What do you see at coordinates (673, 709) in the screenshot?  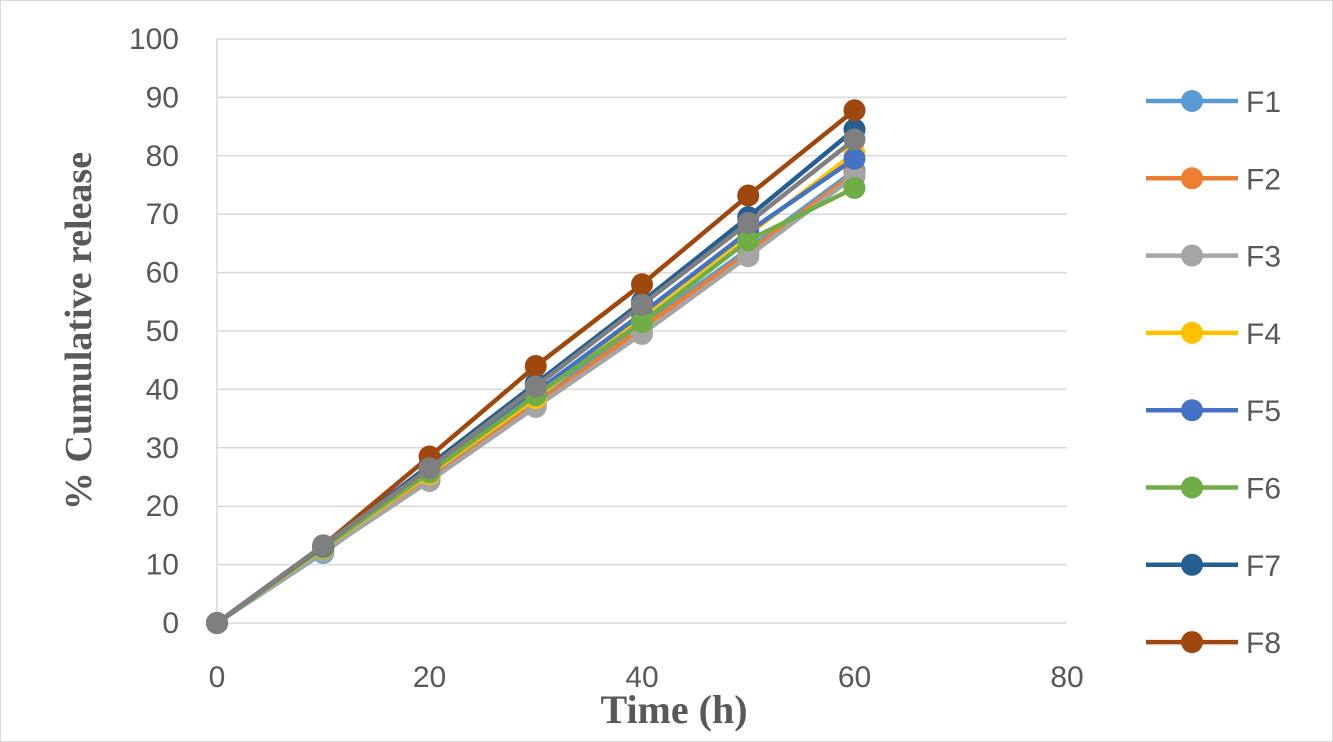 I see `x-axis-title: Time (h)` at bounding box center [673, 709].